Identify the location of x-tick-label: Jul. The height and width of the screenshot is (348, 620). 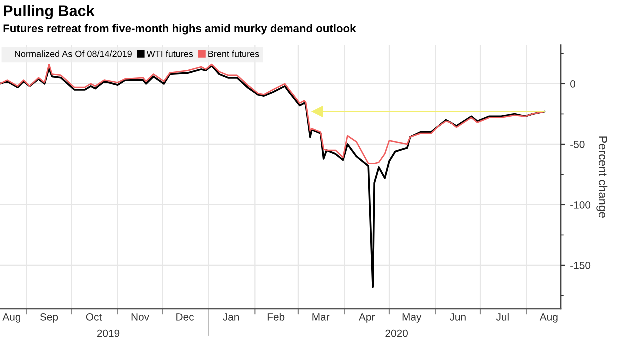
(502, 317).